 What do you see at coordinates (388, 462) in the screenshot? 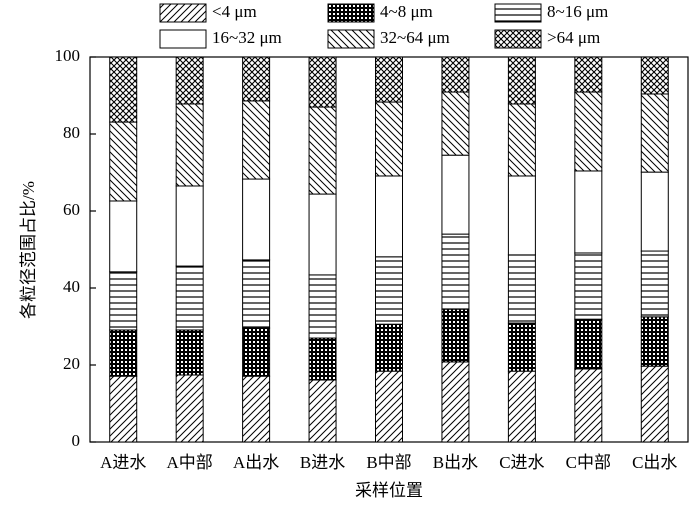
I see `x-tick-label: B中部` at bounding box center [388, 462].